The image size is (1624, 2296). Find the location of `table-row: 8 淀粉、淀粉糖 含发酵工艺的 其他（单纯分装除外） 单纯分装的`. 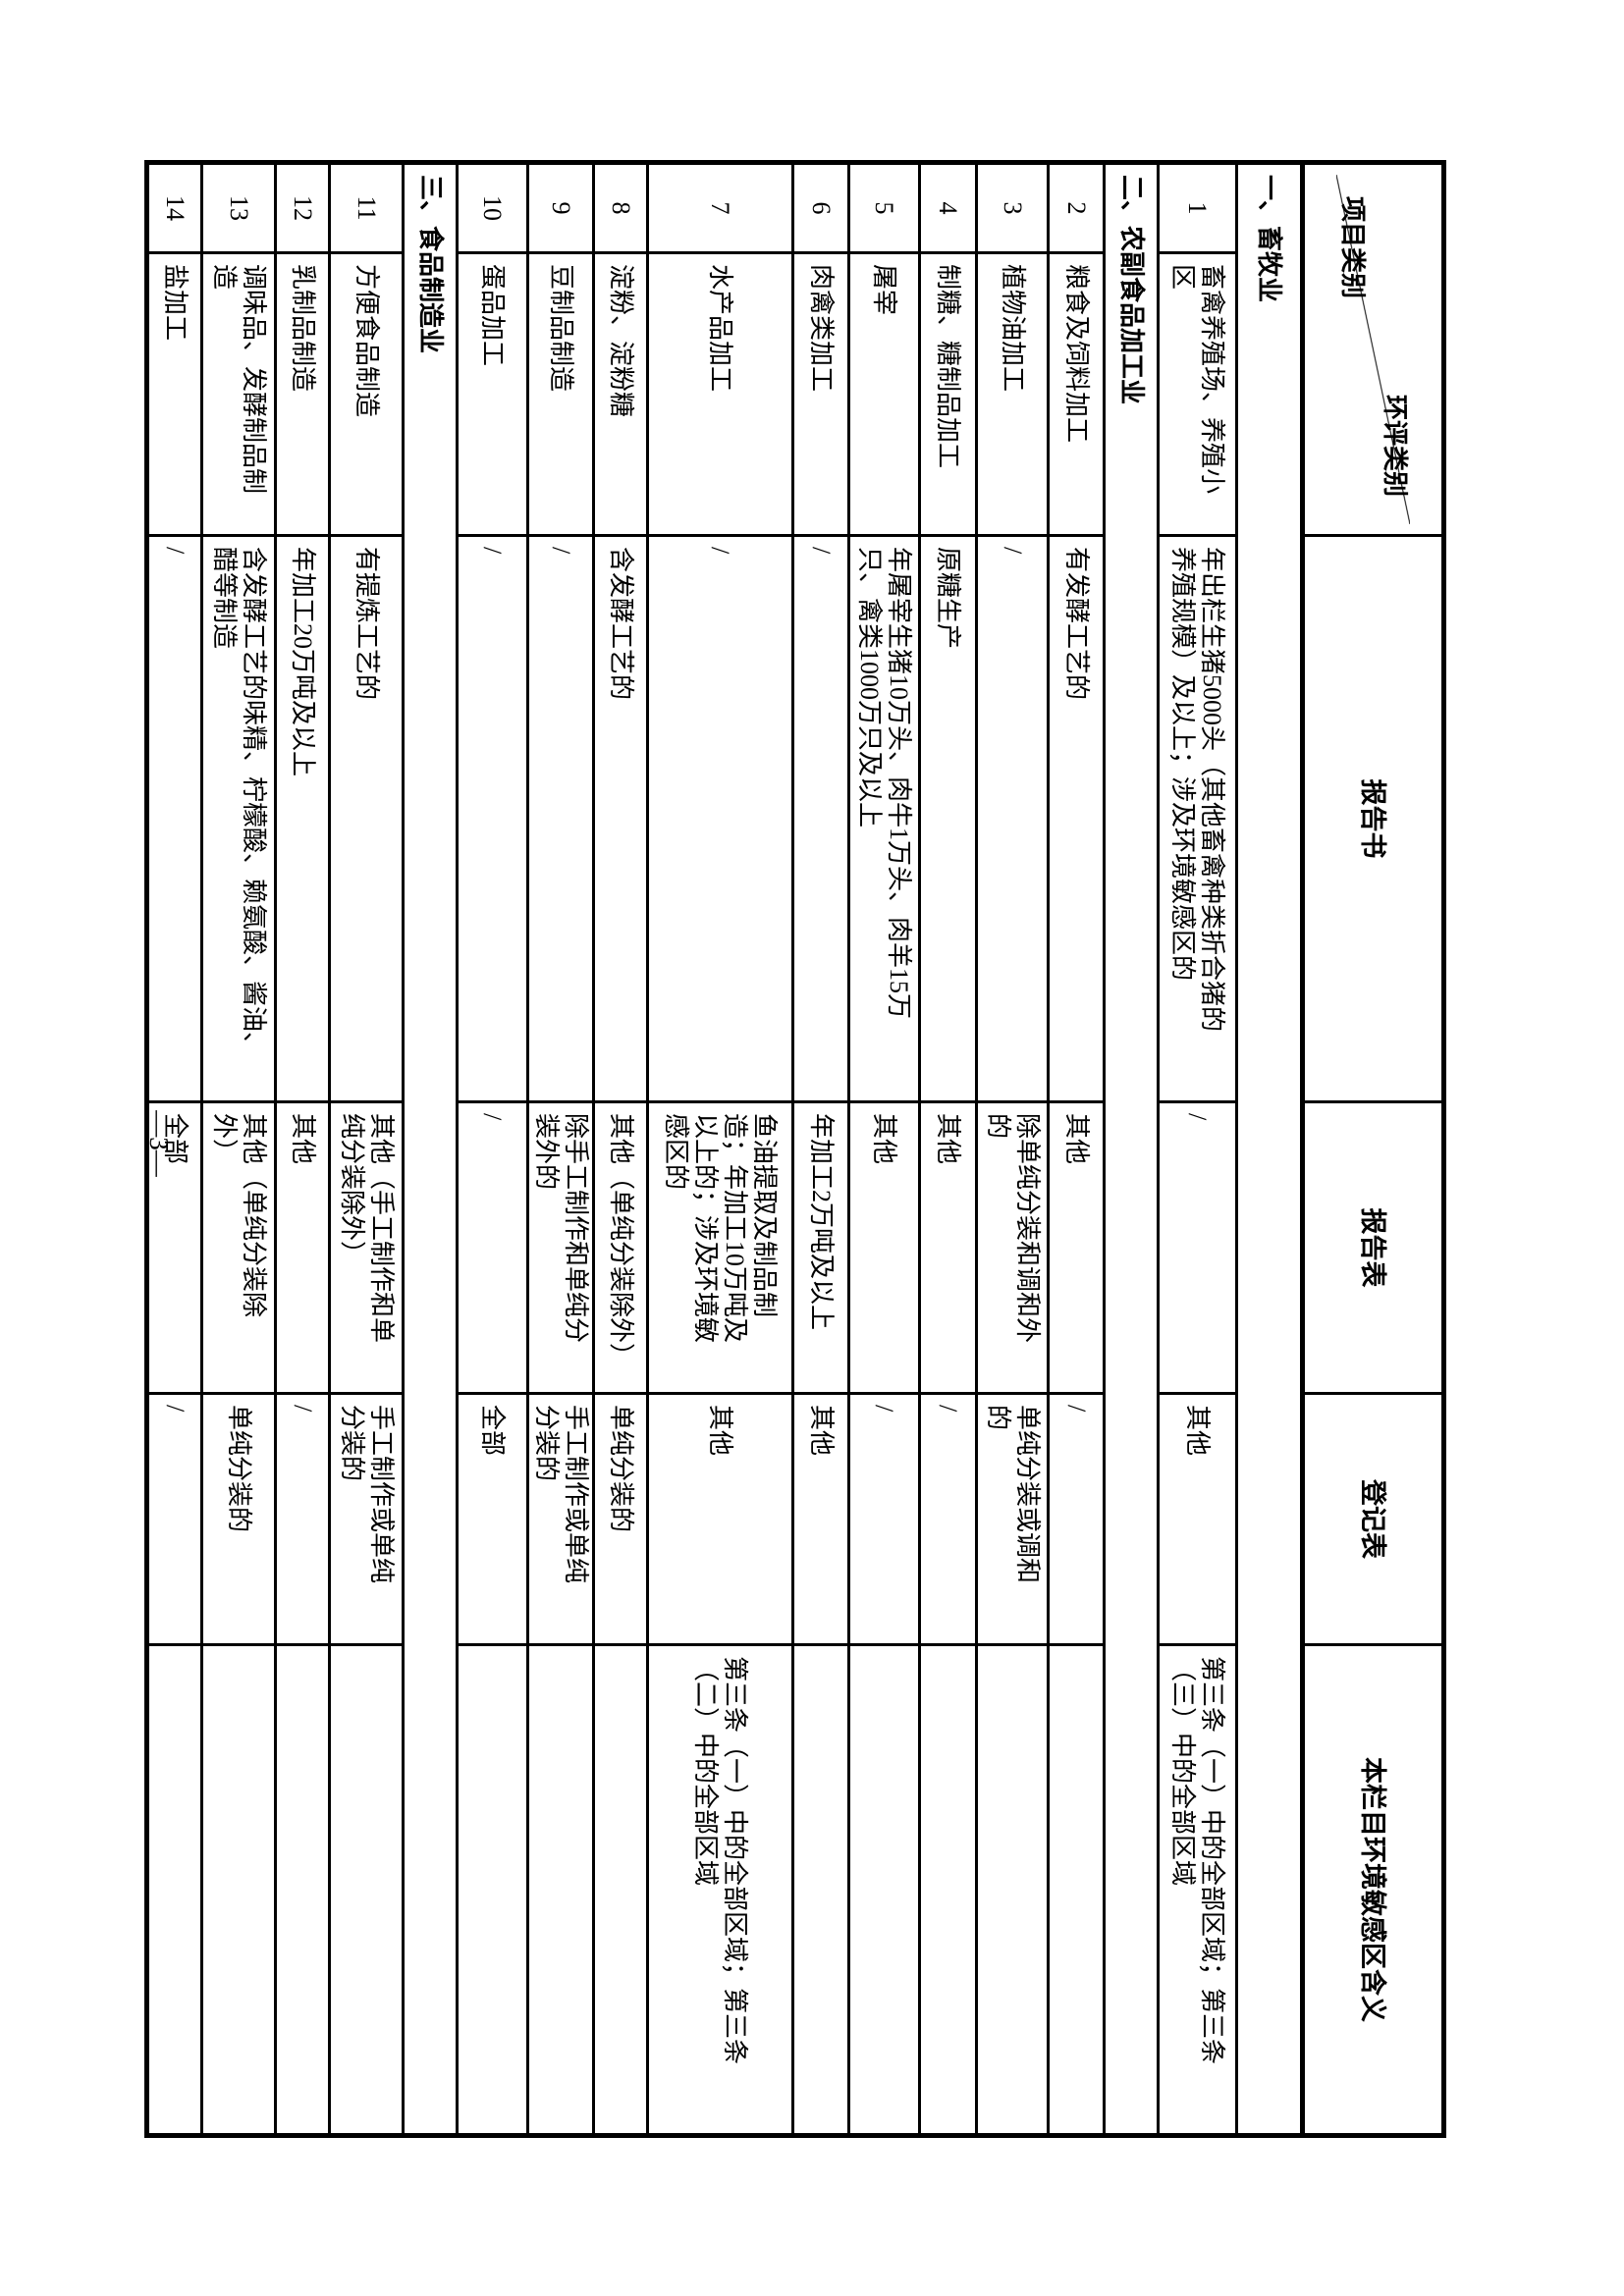

table-row: 8 淀粉、淀粉糖 含发酵工艺的 其他（单纯分装除外） 单纯分装的 is located at coordinates (620, 1149).